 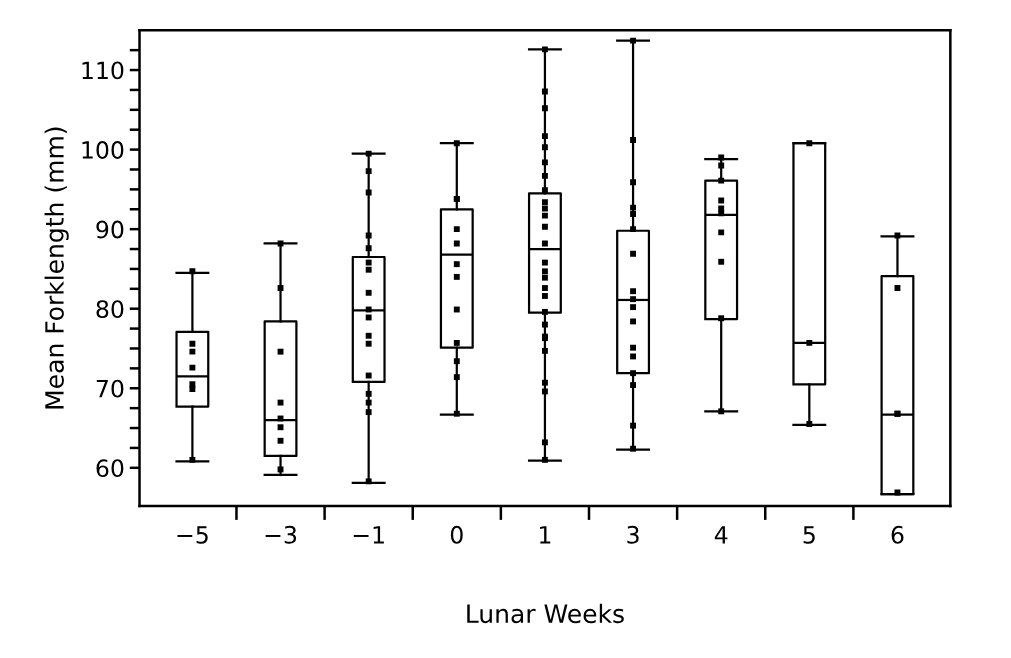 I want to click on x-tick-label: 4, so click(x=721, y=535).